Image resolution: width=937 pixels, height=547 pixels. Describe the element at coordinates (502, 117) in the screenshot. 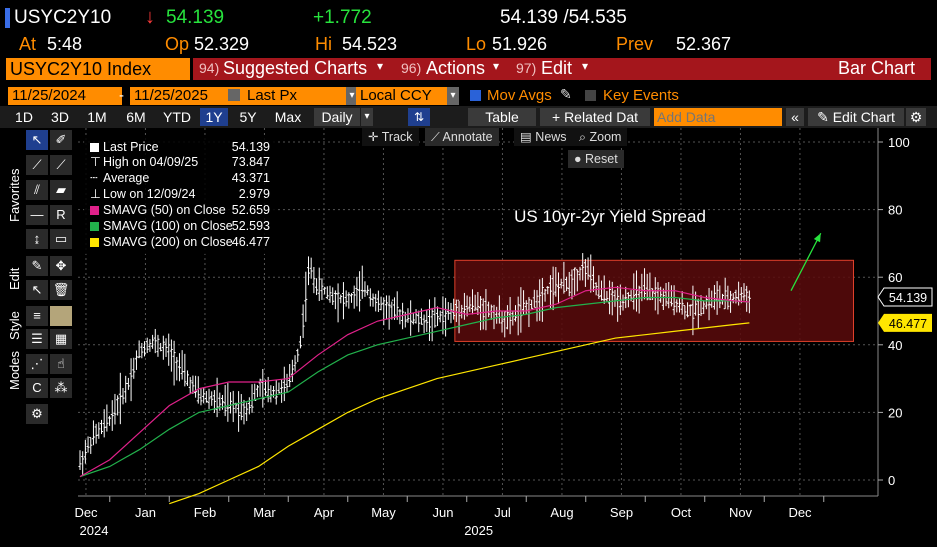

I see `table-button: Table` at that location.